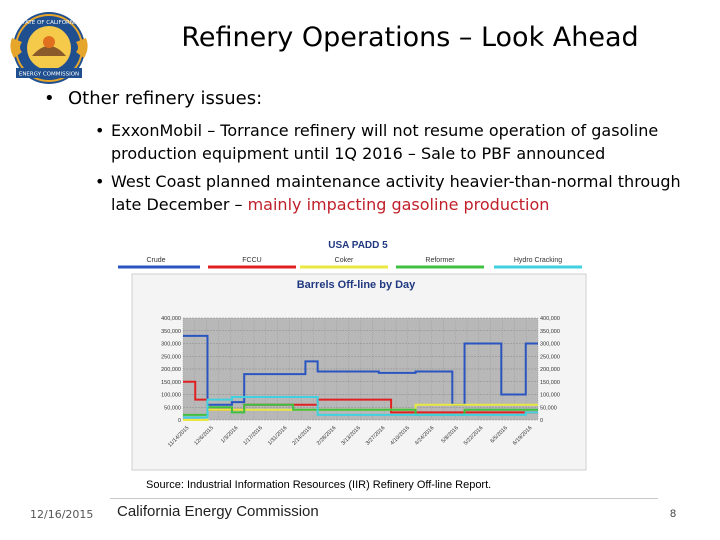  I want to click on legend-label: Reformer, so click(440, 260).